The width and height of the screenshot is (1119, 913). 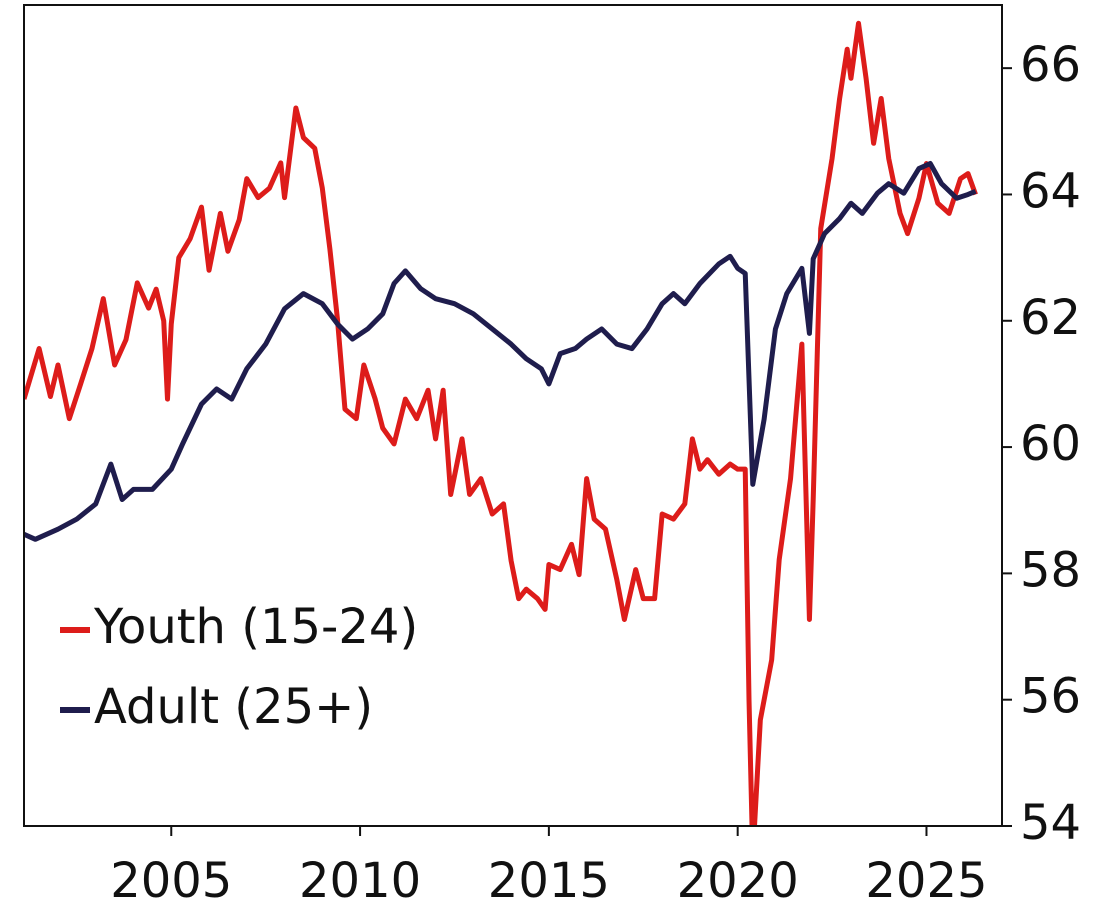 What do you see at coordinates (1050, 65) in the screenshot?
I see `y-tick-label: 66` at bounding box center [1050, 65].